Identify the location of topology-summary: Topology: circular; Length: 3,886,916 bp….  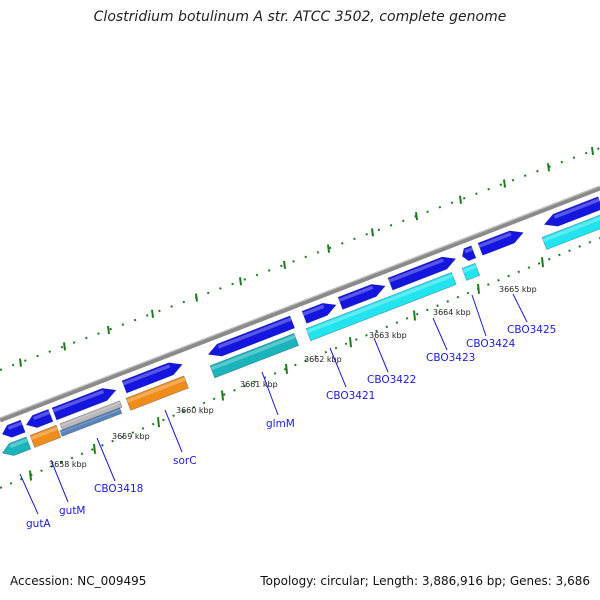
(425, 581).